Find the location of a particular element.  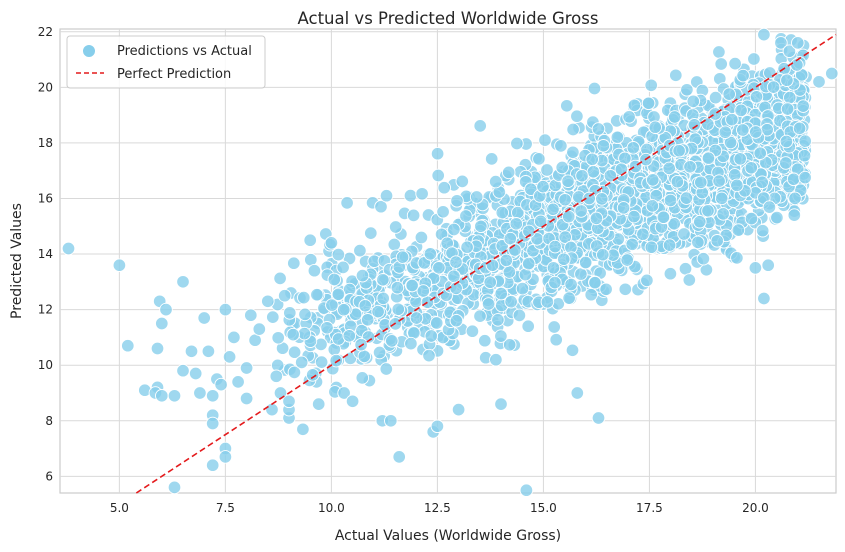

x-axis-label: Actual Values (Worldwide Gross) is located at coordinates (448, 536).